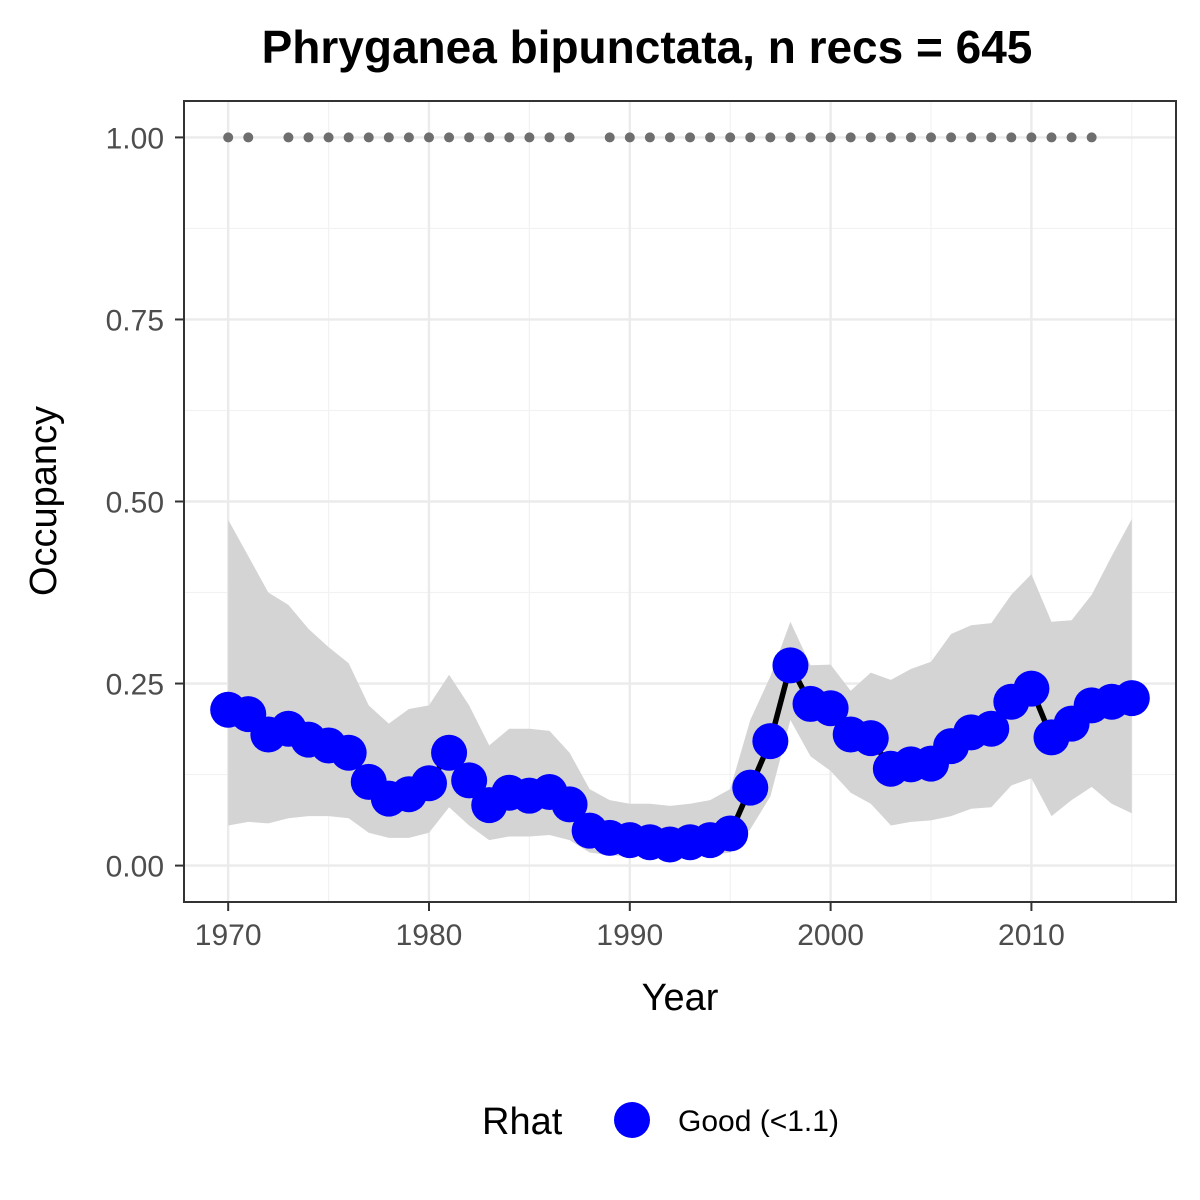 This screenshot has width=1200, height=1200. I want to click on chart-title: Phryganea bipunctata, n recs = 645, so click(647, 47).